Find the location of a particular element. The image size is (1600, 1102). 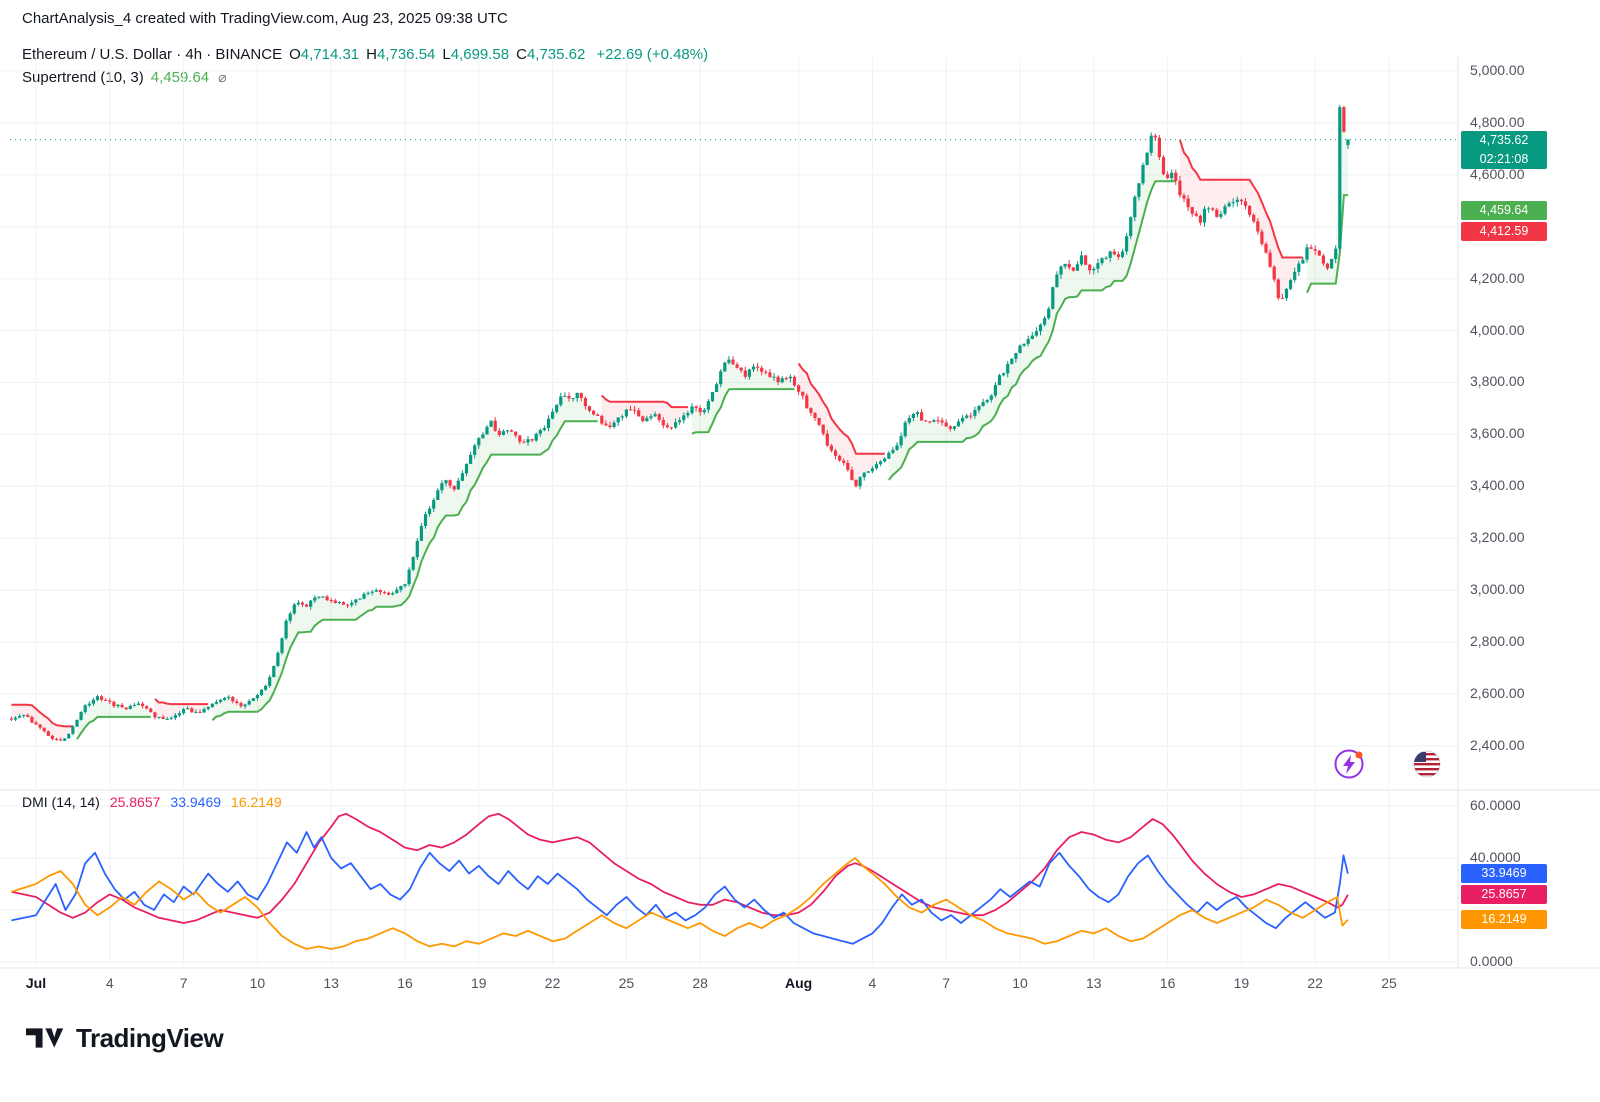

tradingview-logo: TradingView is located at coordinates (125, 1038).